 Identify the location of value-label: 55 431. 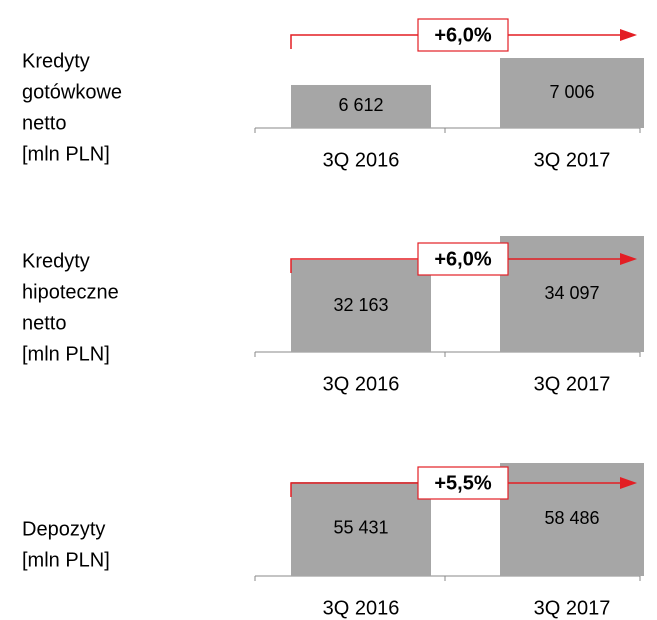
(360, 528).